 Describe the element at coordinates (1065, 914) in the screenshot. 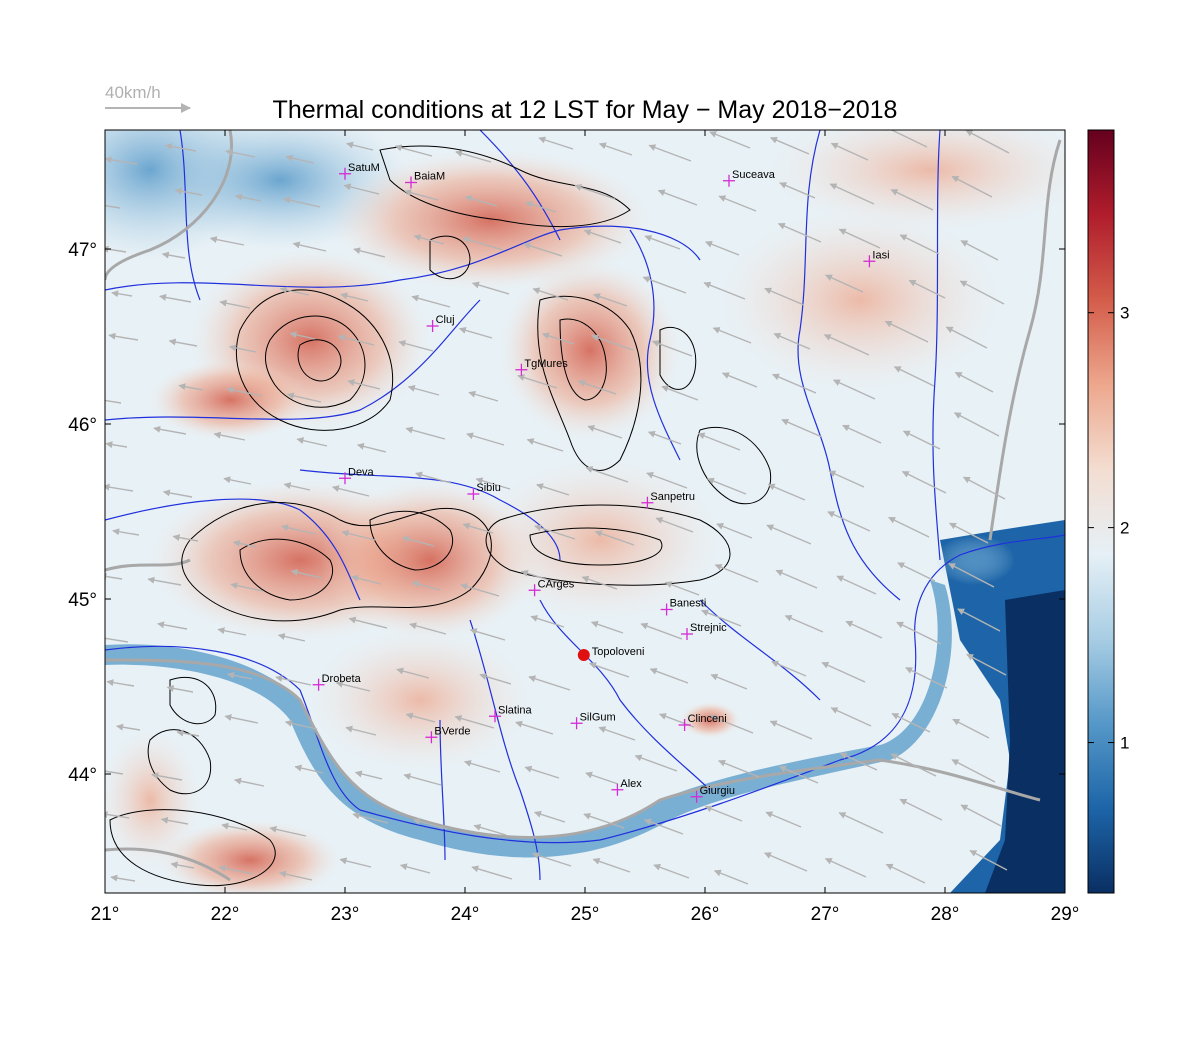

I see `lon-tick-label: 29°` at that location.